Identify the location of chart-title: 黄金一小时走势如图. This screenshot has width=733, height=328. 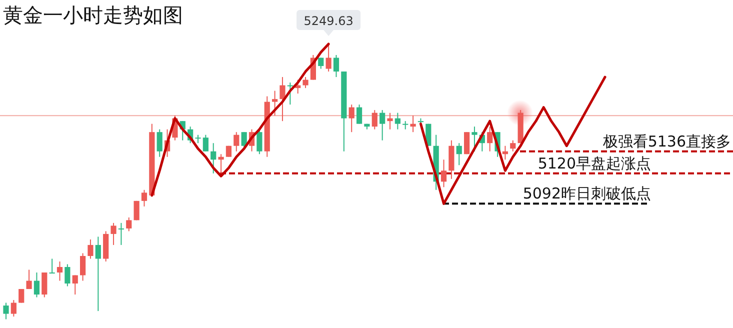
(93, 15).